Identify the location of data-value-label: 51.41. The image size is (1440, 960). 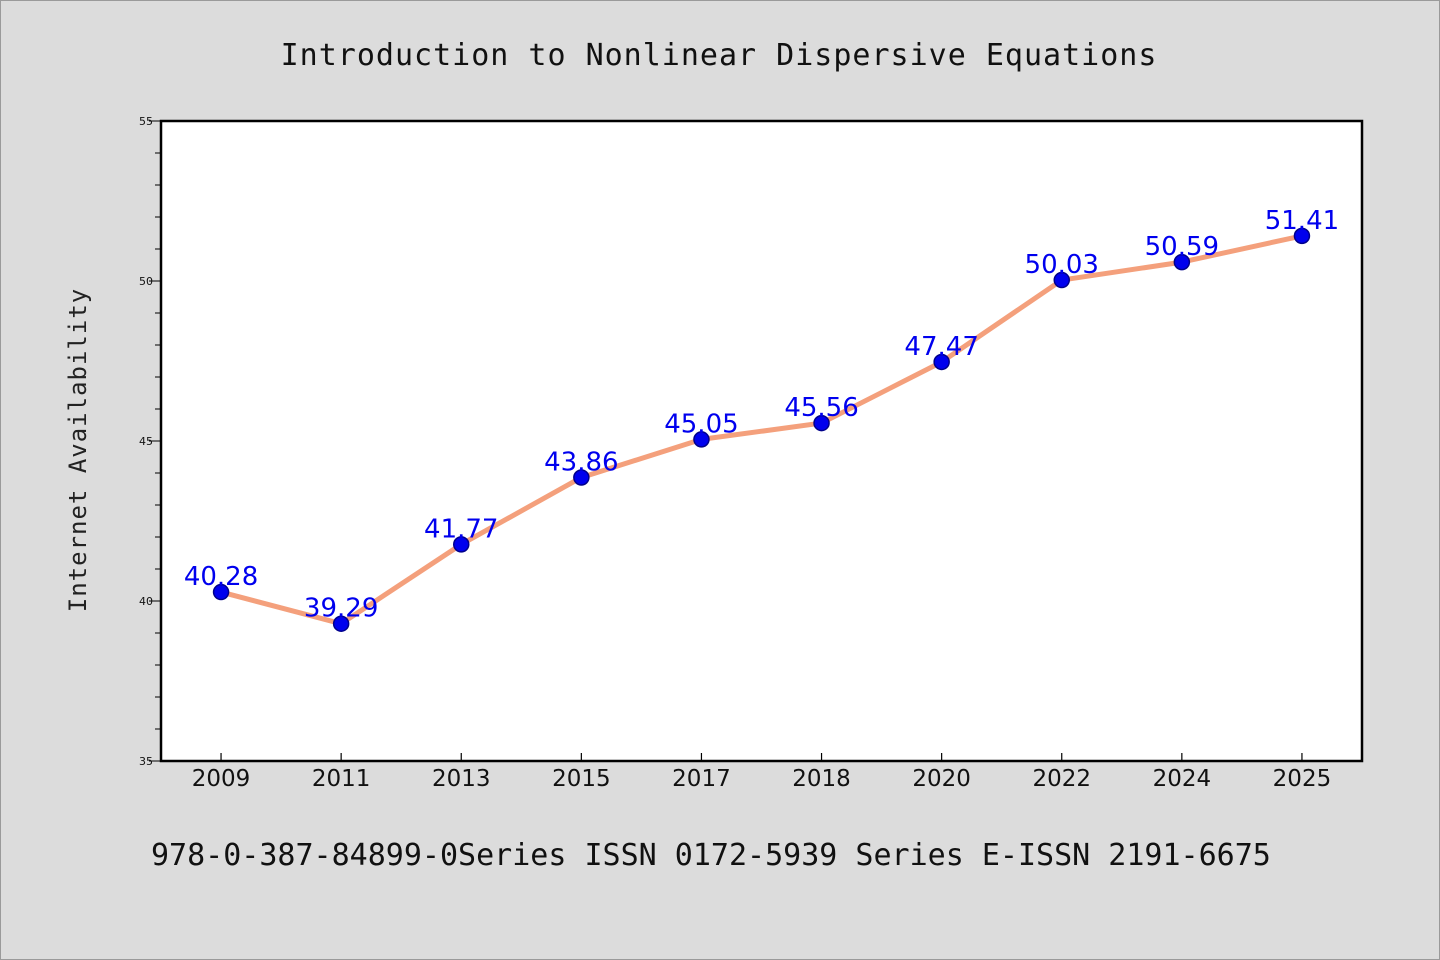
(1302, 221).